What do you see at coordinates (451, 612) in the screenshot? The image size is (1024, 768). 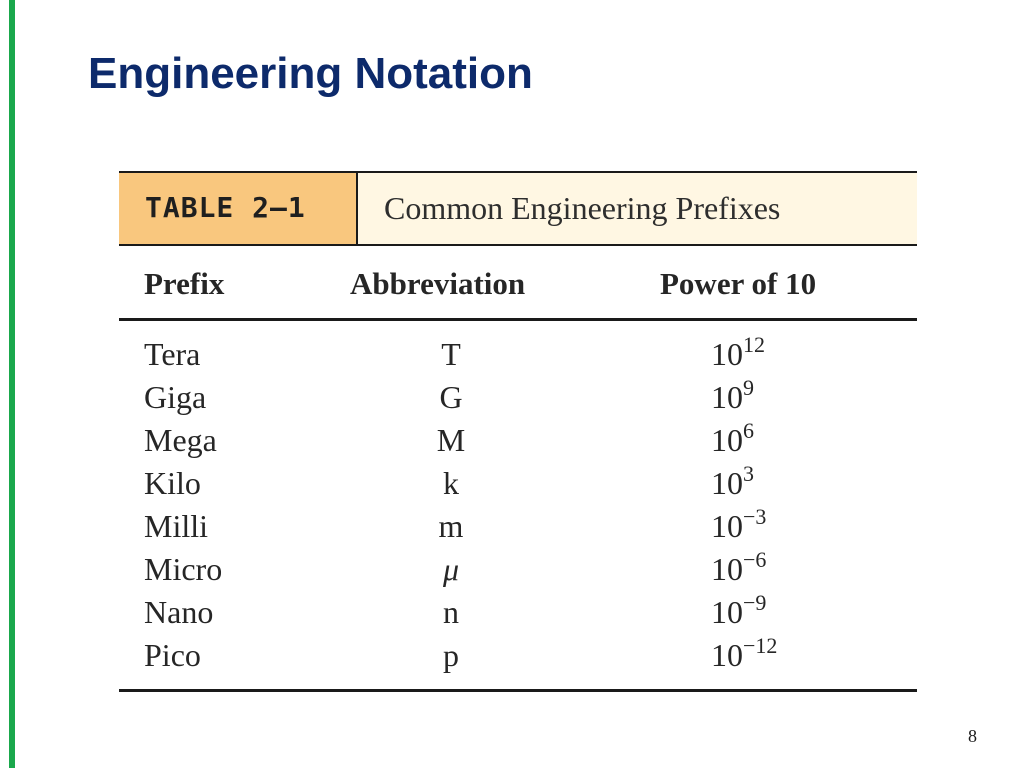 I see `prefix-abbreviation: n` at bounding box center [451, 612].